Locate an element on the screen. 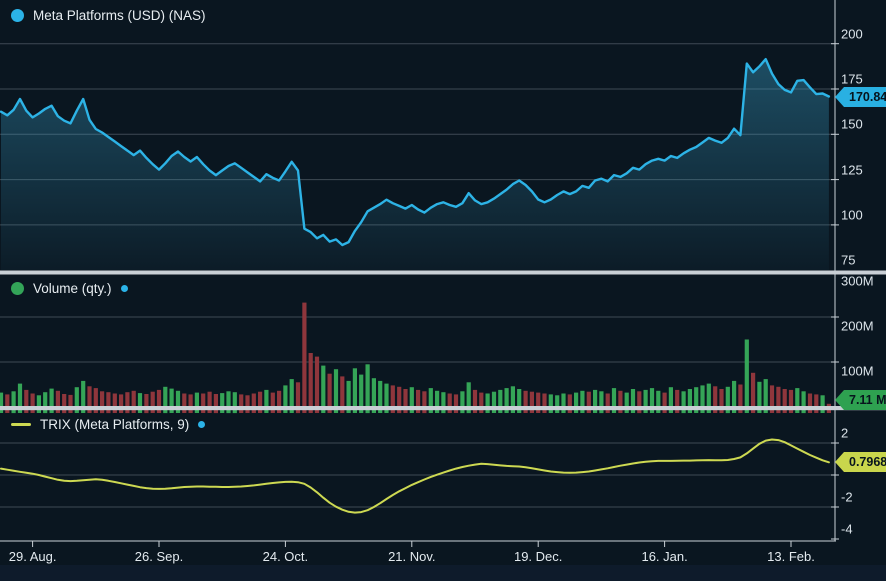  legend-volume: Volume (qty.) is located at coordinates (69, 288).